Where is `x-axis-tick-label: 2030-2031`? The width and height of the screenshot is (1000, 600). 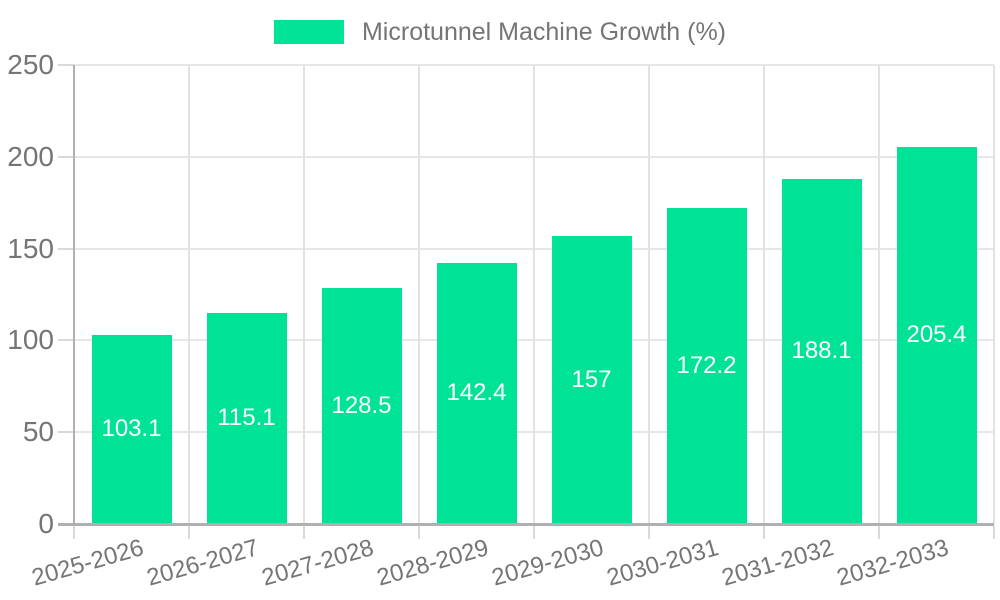 x-axis-tick-label: 2030-2031 is located at coordinates (662, 563).